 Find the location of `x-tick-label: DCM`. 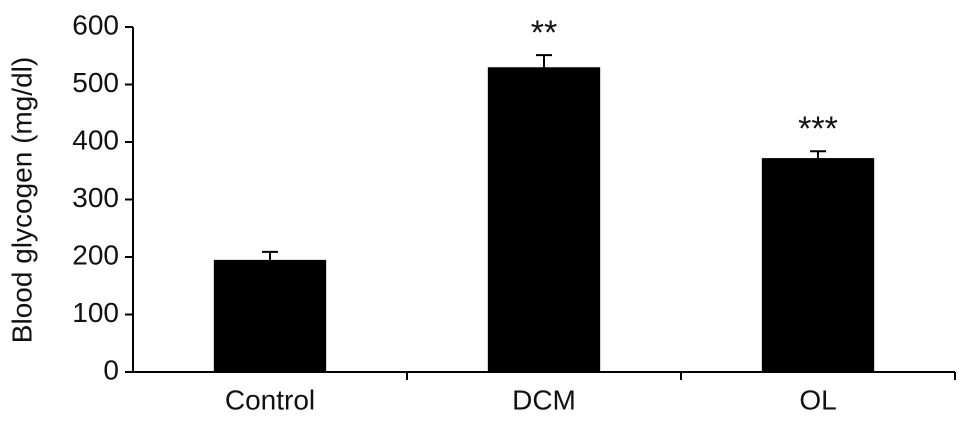

x-tick-label: DCM is located at coordinates (544, 399).